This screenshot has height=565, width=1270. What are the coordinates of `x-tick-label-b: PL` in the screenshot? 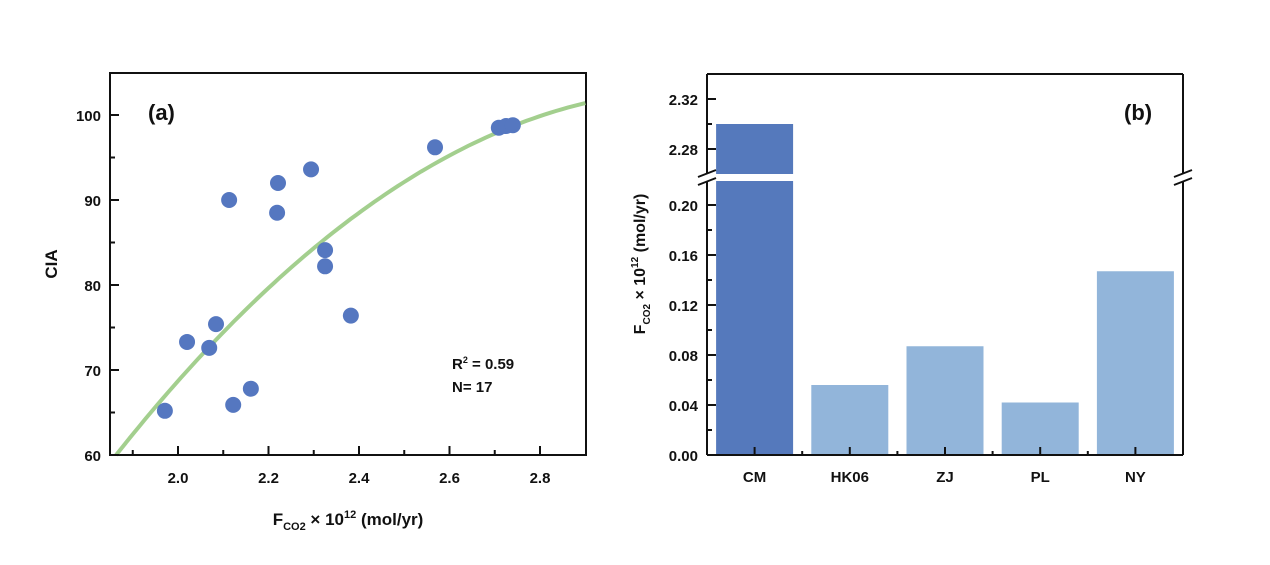 It's located at (1040, 477).